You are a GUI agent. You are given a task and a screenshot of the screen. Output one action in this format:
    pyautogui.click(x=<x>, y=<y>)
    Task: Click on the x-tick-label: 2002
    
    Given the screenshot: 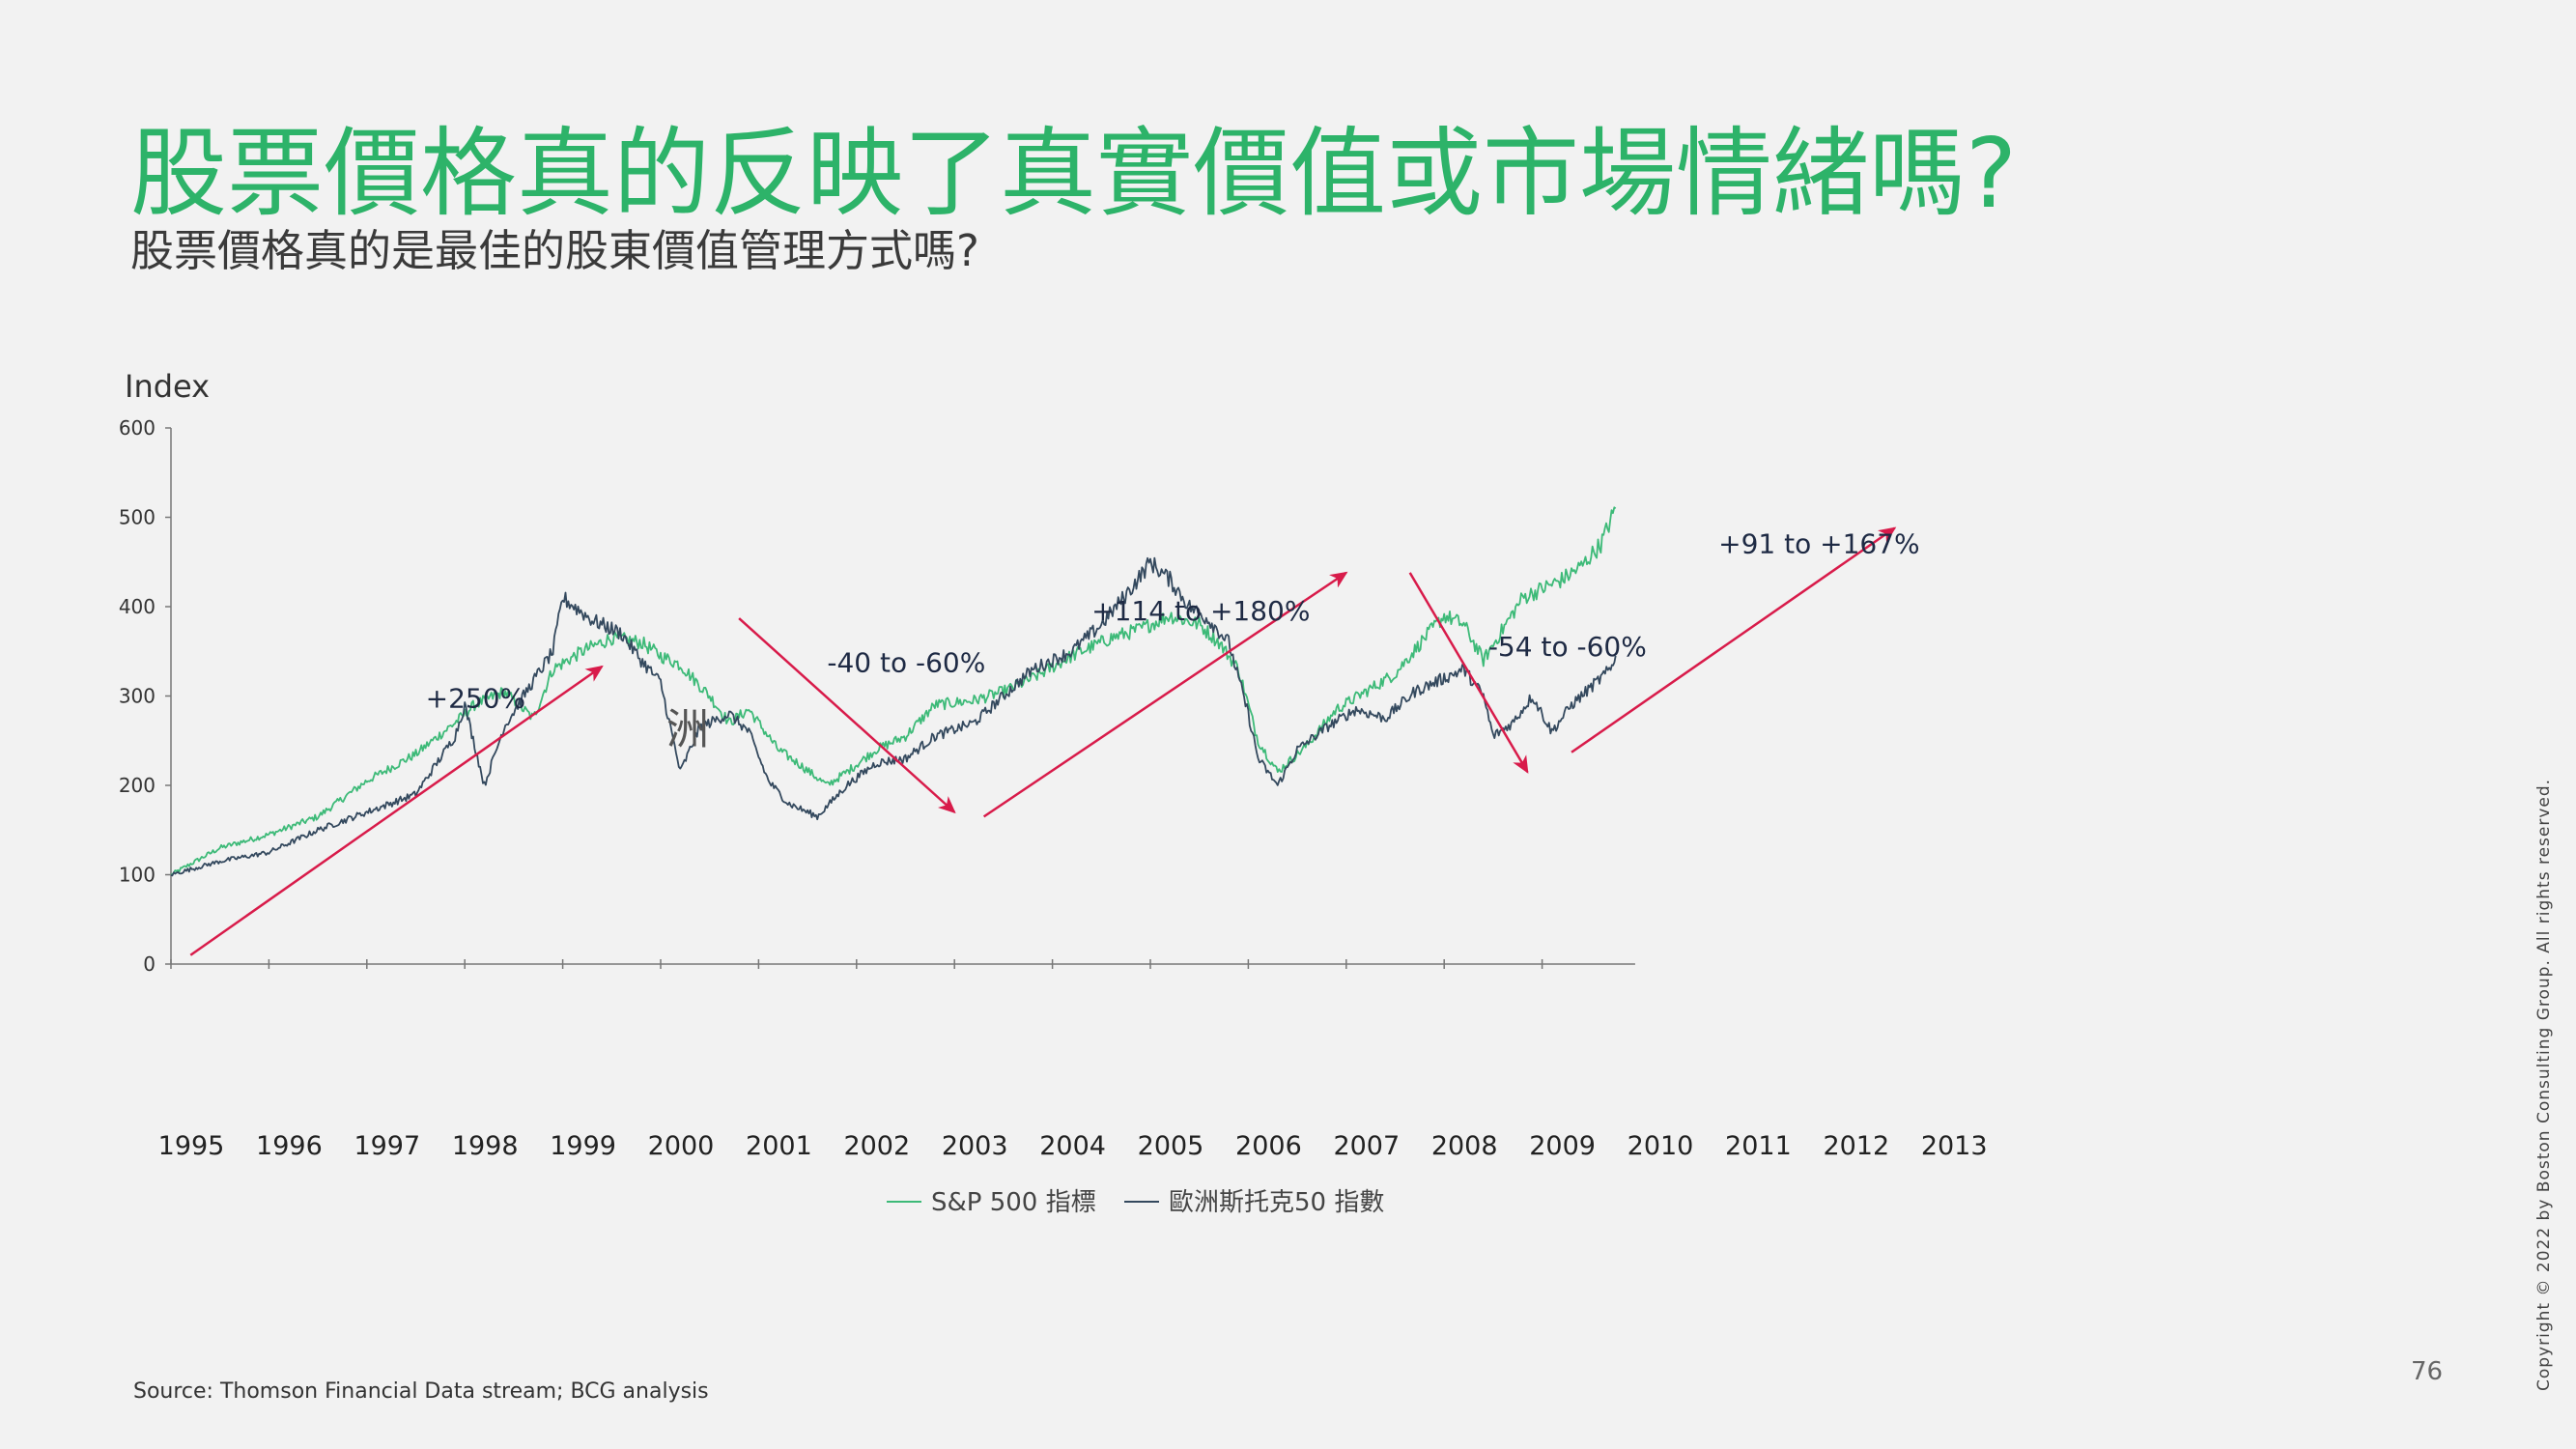 What is the action you would take?
    pyautogui.click(x=876, y=1146)
    